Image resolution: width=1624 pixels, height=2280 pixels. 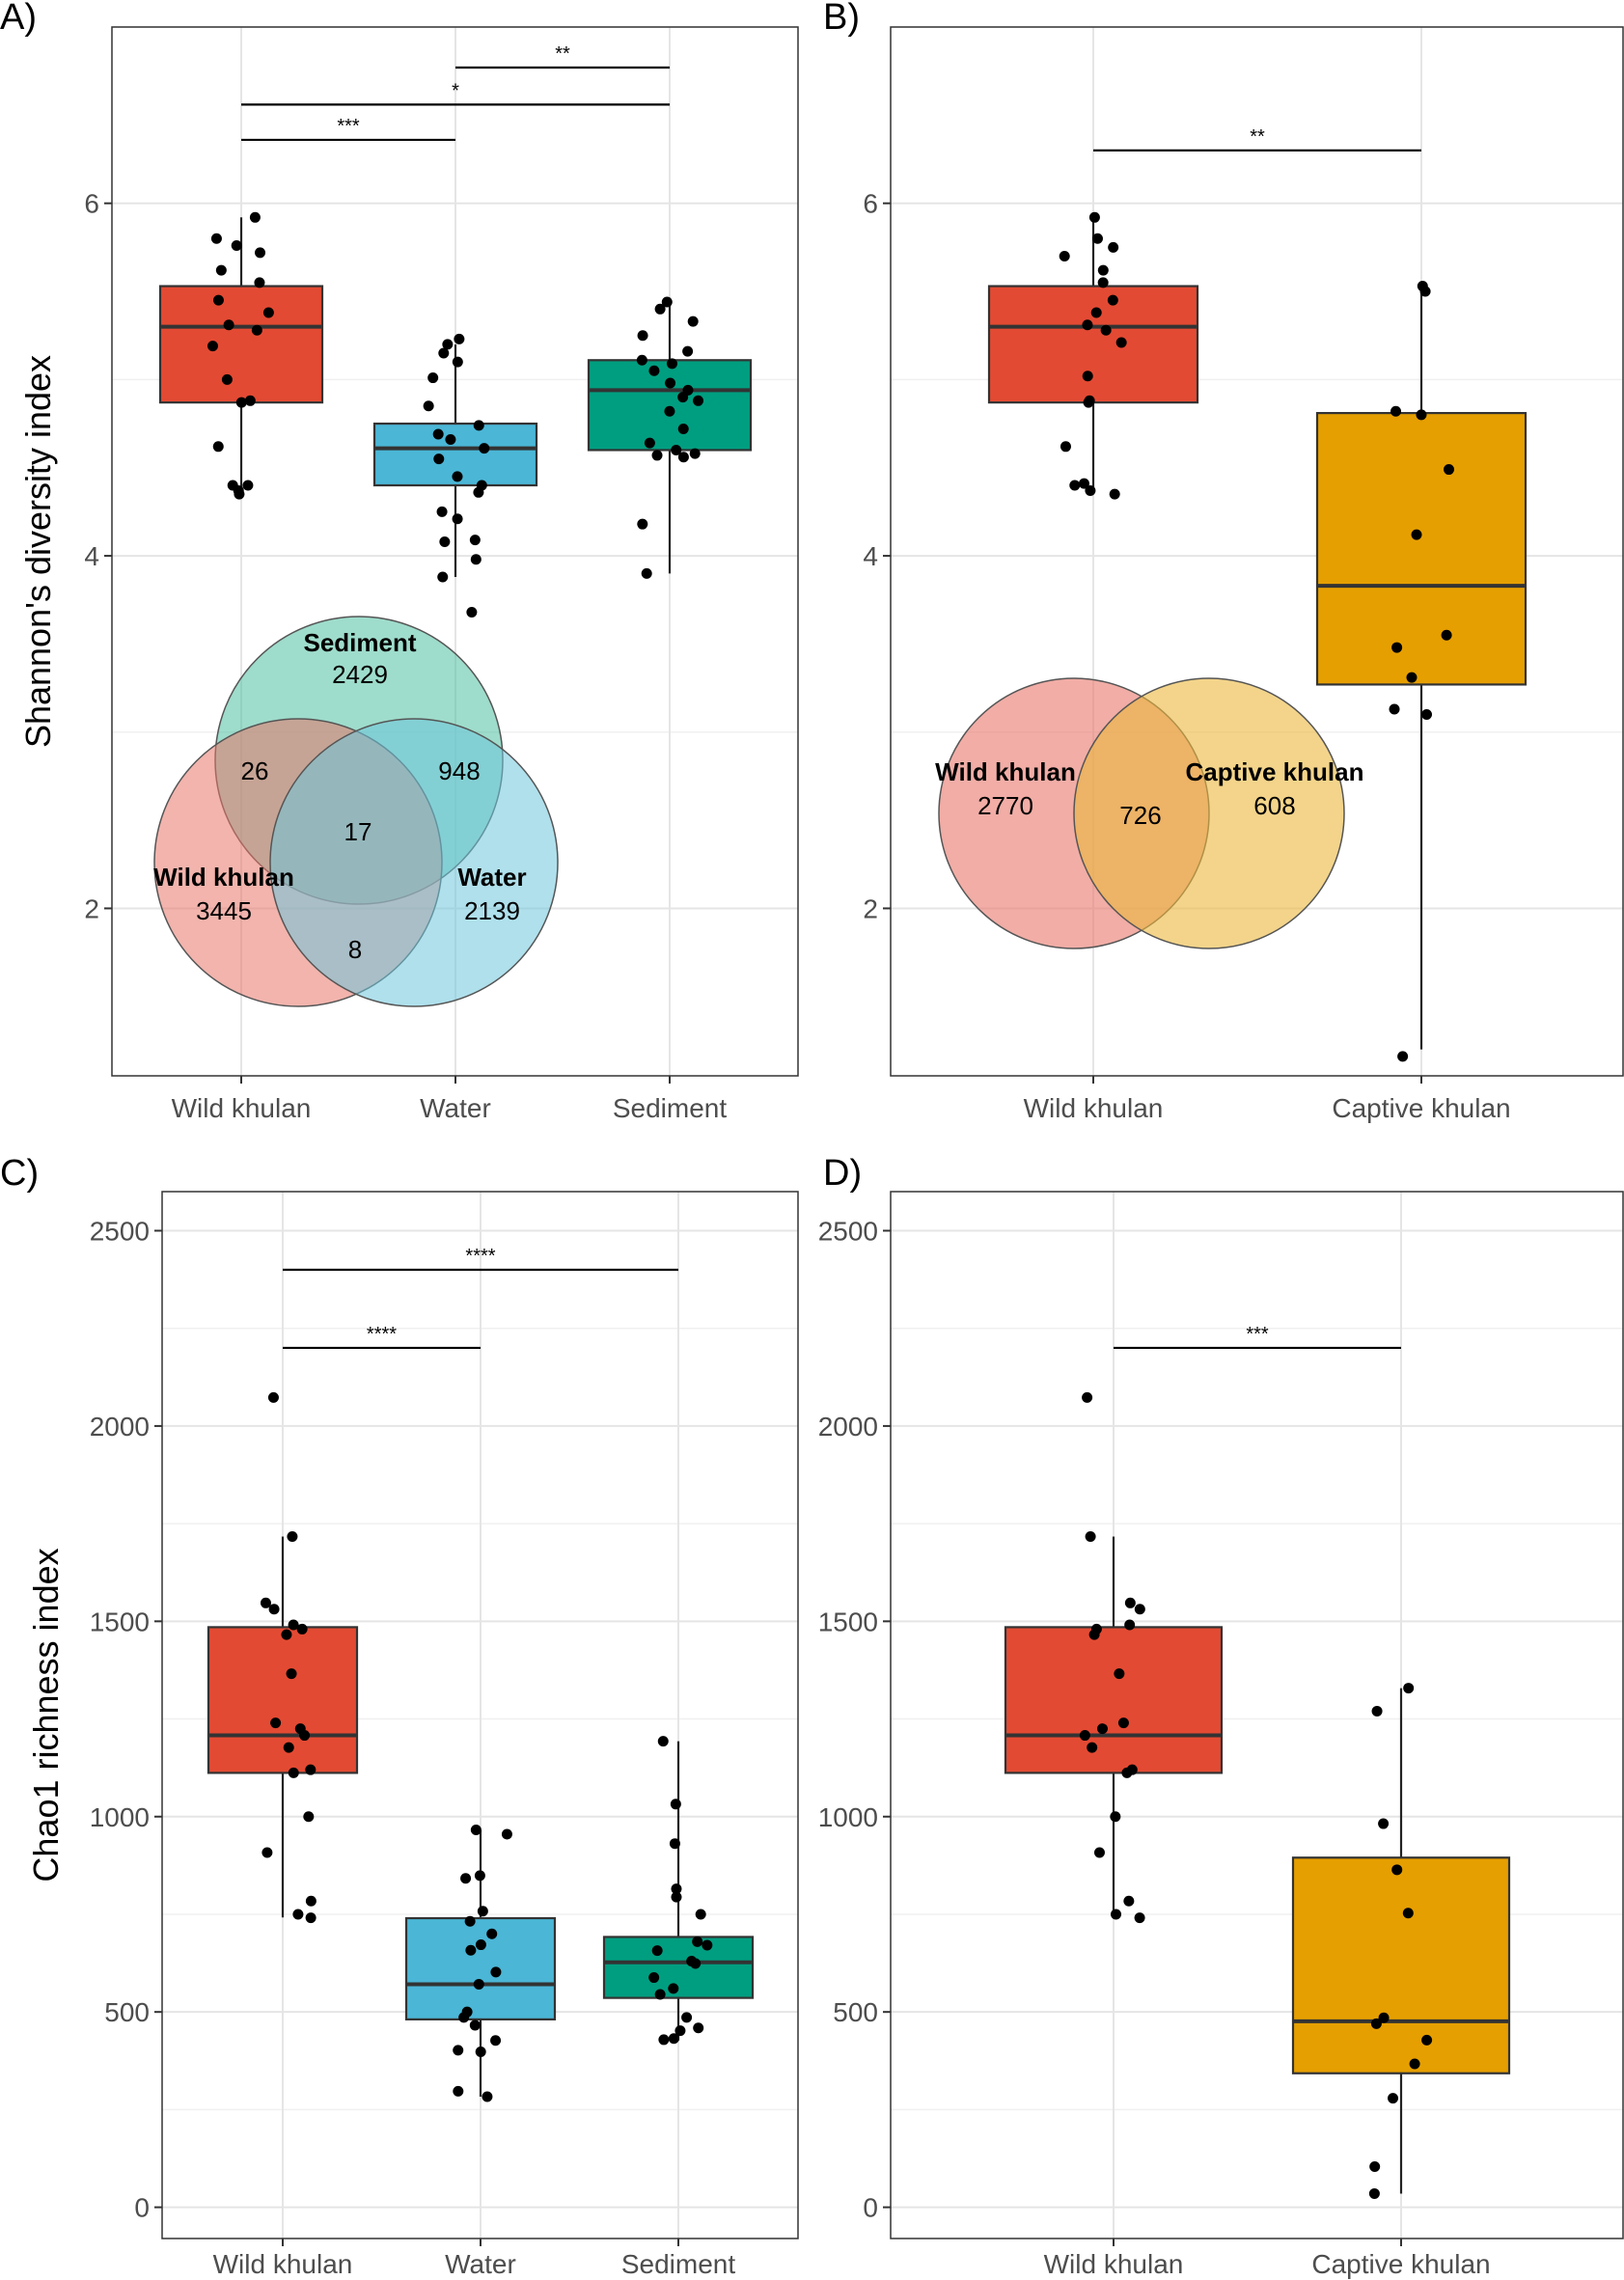 What do you see at coordinates (492, 910) in the screenshot?
I see `venn-count: 2139` at bounding box center [492, 910].